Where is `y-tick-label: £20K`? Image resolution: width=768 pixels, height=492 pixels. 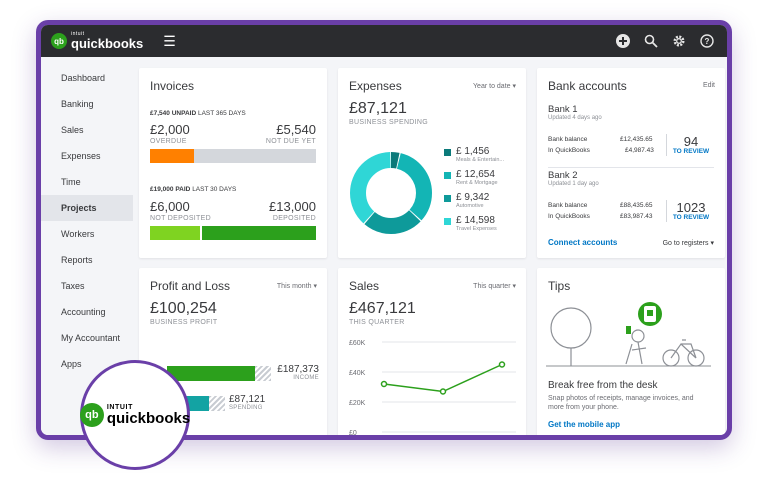 y-tick-label: £20K is located at coordinates (357, 403).